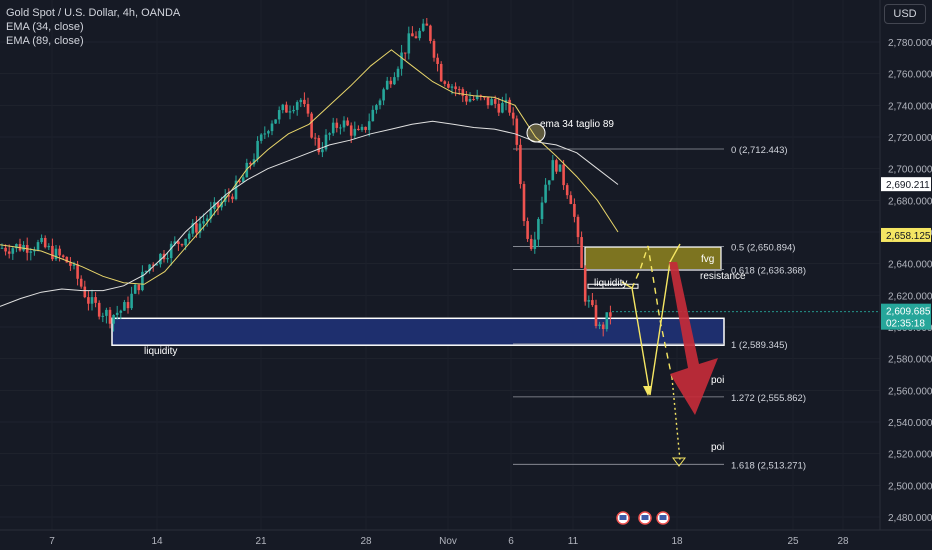 Image resolution: width=932 pixels, height=550 pixels. Describe the element at coordinates (910, 138) in the screenshot. I see `price-tick-label: 2,720.000` at that location.